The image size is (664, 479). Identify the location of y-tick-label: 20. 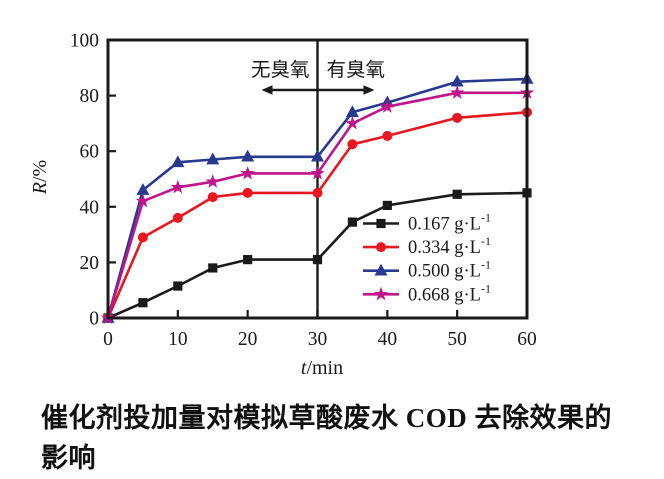
(90, 263).